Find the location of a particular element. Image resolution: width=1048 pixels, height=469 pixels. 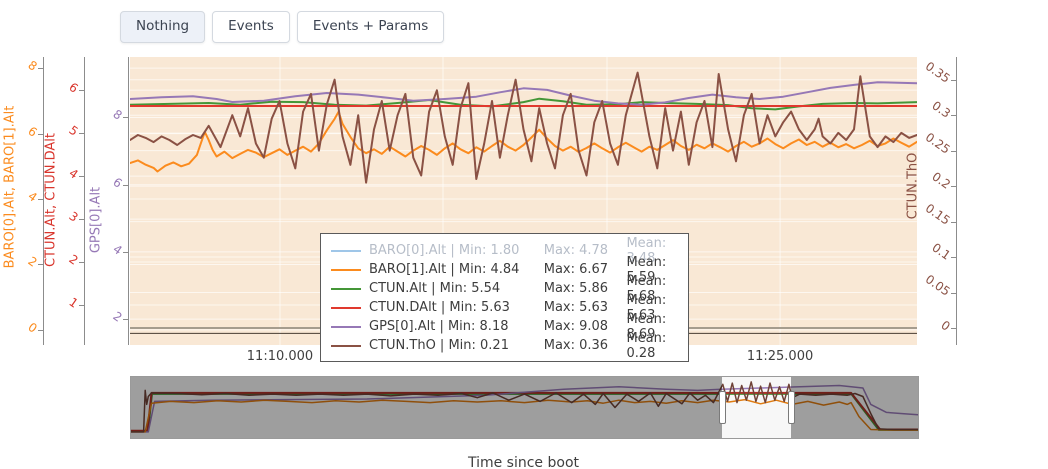

range-slider-mask-left is located at coordinates (427, 407).